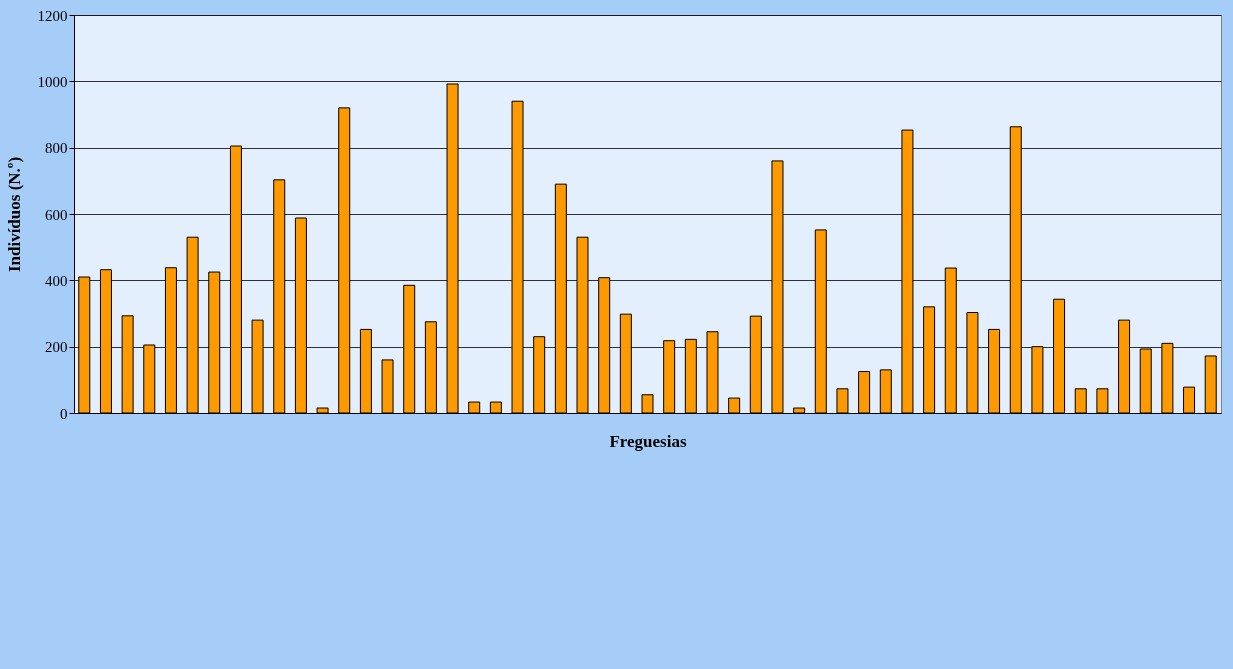 This screenshot has height=669, width=1233. I want to click on y-tick-label: 400, so click(56, 280).